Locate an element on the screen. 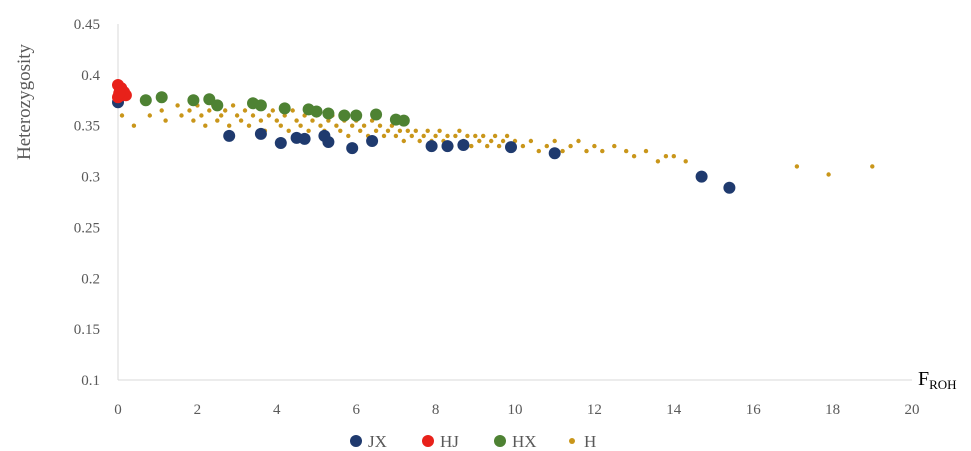 This screenshot has width=971, height=451. legend: JX HJ HX H is located at coordinates (473, 441).